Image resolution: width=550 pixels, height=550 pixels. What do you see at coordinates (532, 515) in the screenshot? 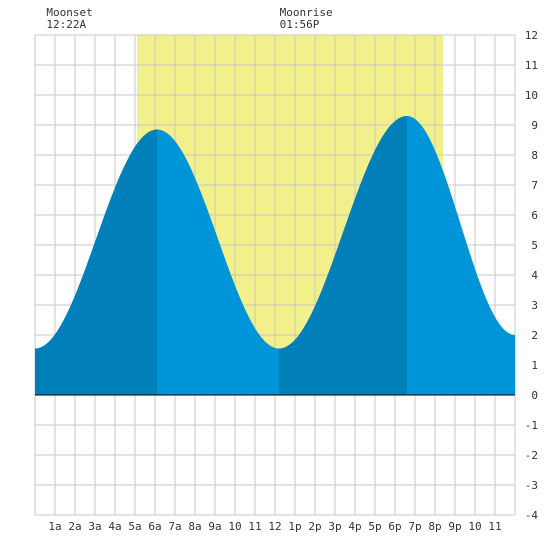
I see `y-tick-label: -4` at bounding box center [532, 515].